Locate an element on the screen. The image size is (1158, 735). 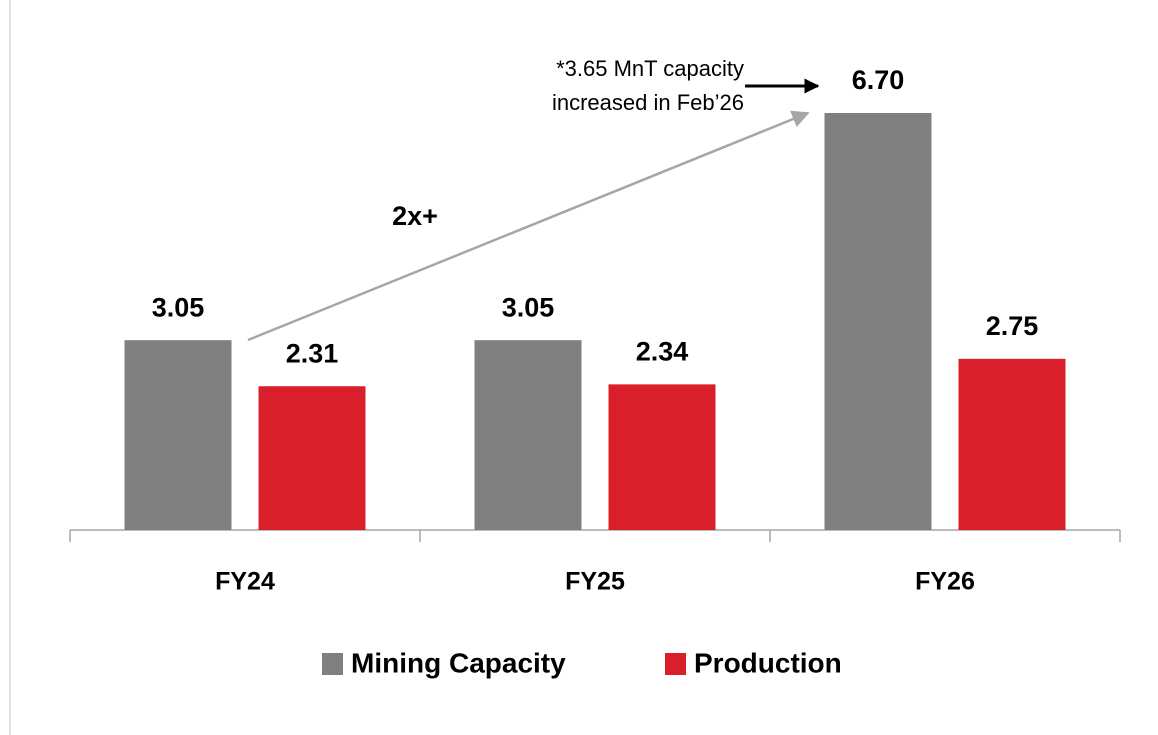
growth-label: 2x+ is located at coordinates (415, 216).